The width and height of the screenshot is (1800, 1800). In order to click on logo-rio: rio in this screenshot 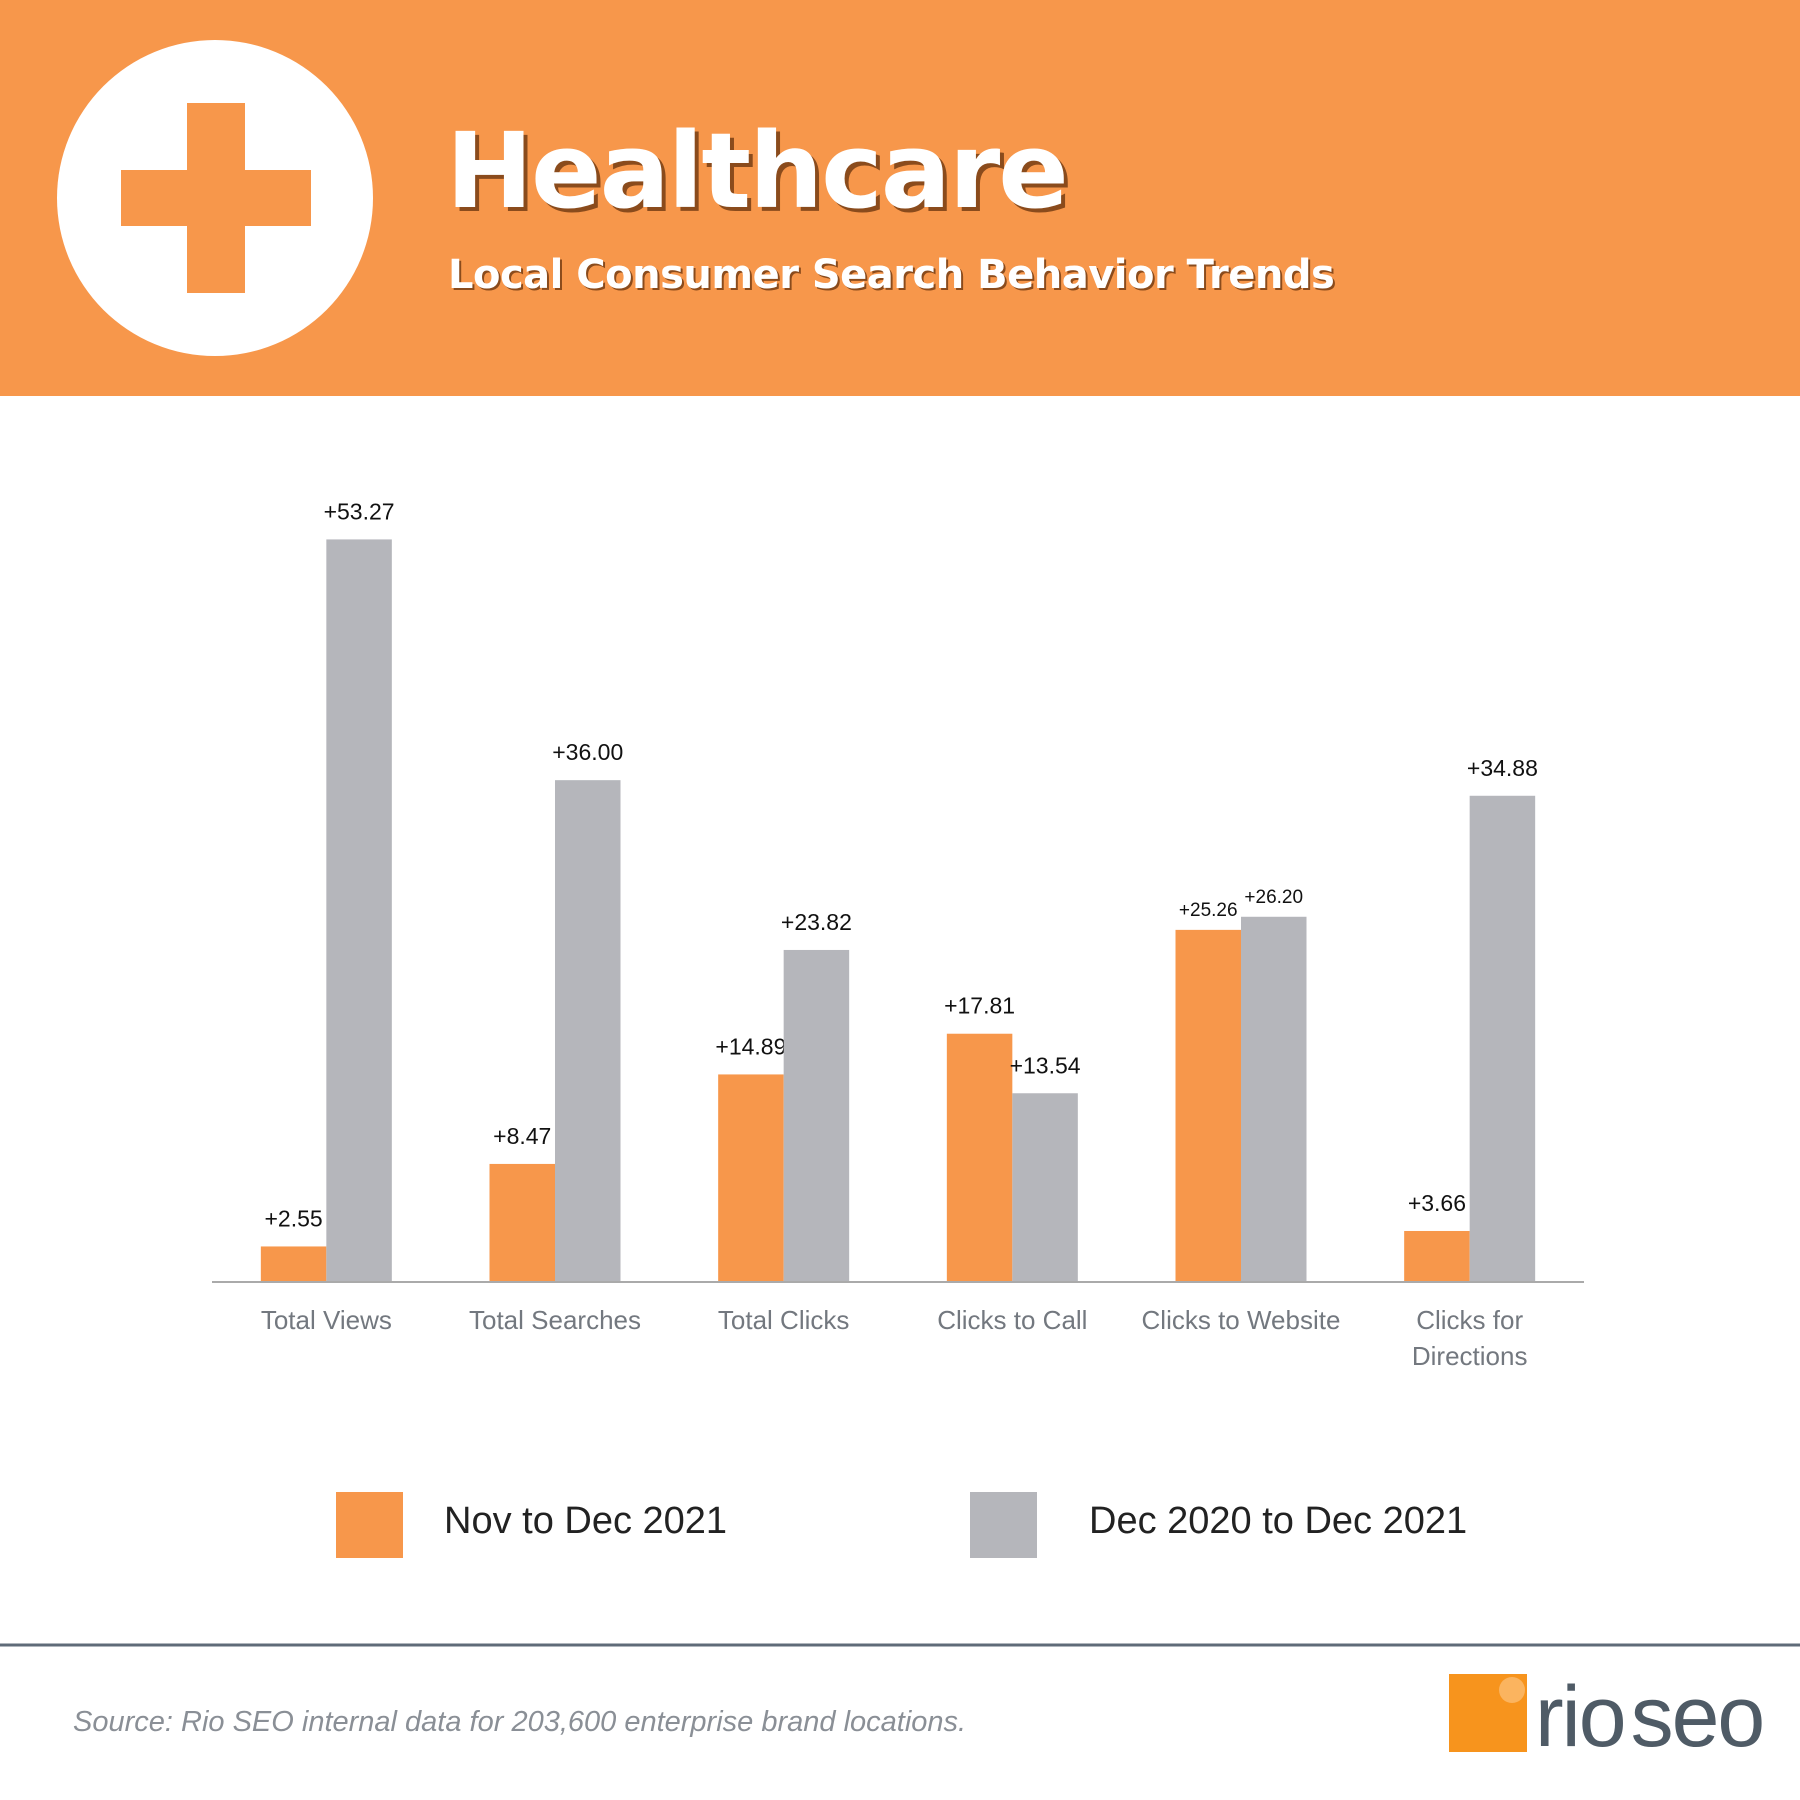, I will do `click(1581, 1717)`.